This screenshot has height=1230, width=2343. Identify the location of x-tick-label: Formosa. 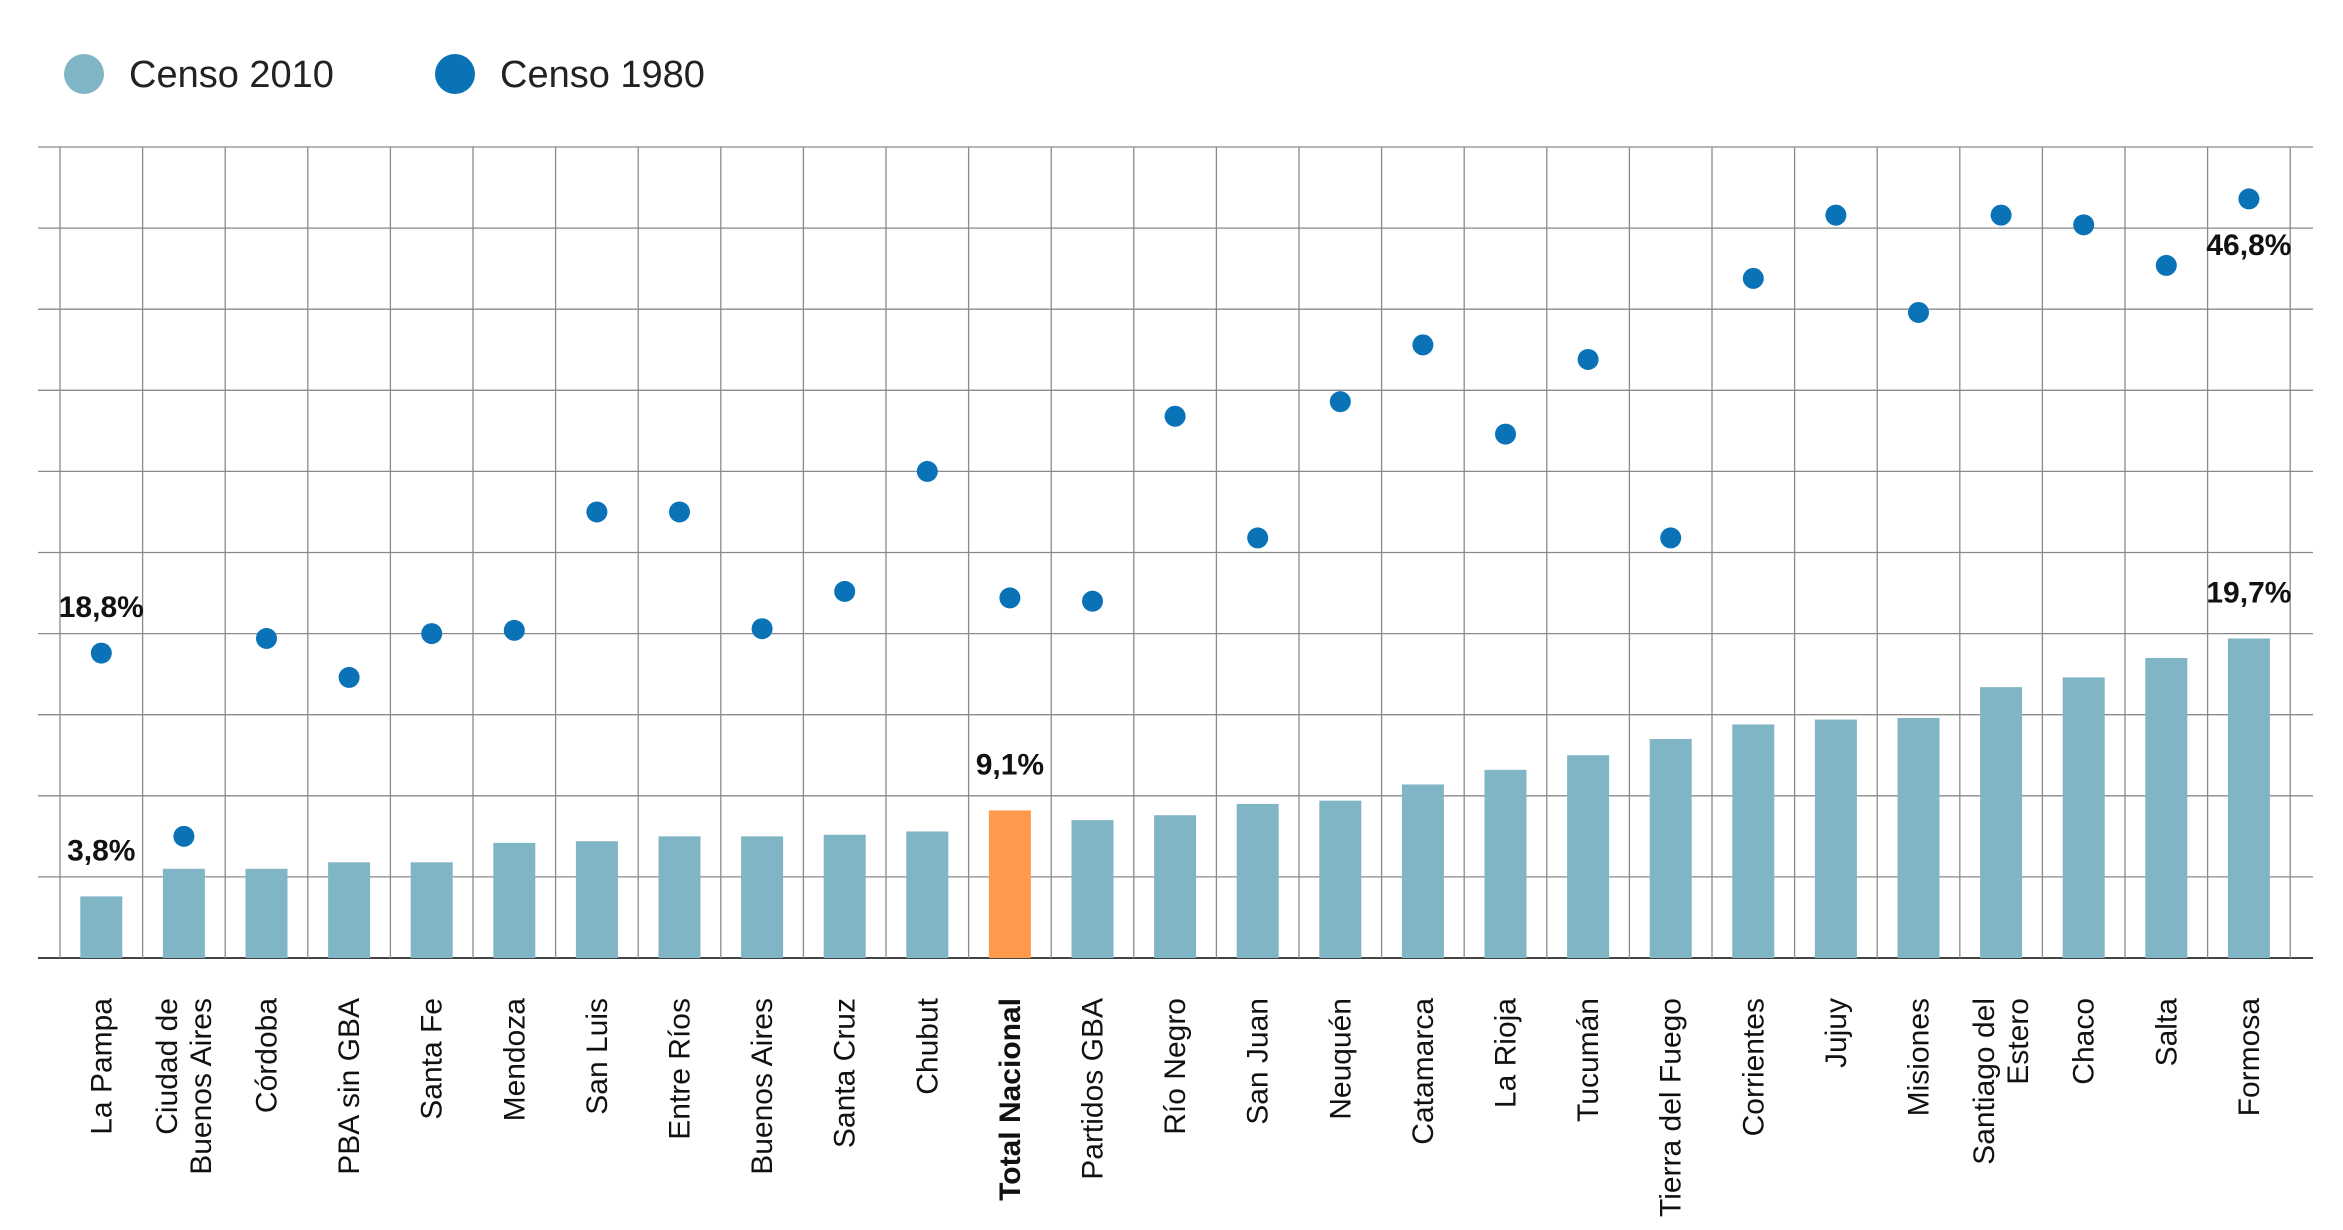
(2249, 1057).